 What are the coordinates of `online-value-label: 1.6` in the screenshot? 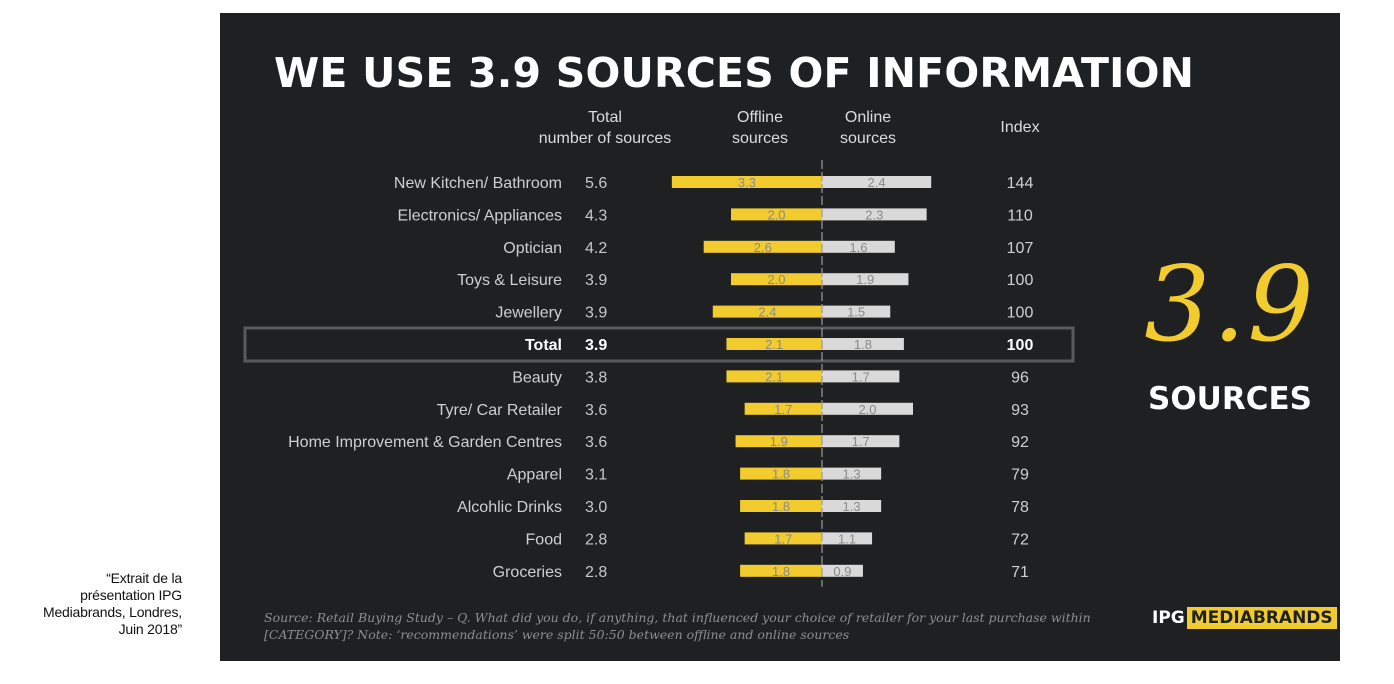 It's located at (858, 247).